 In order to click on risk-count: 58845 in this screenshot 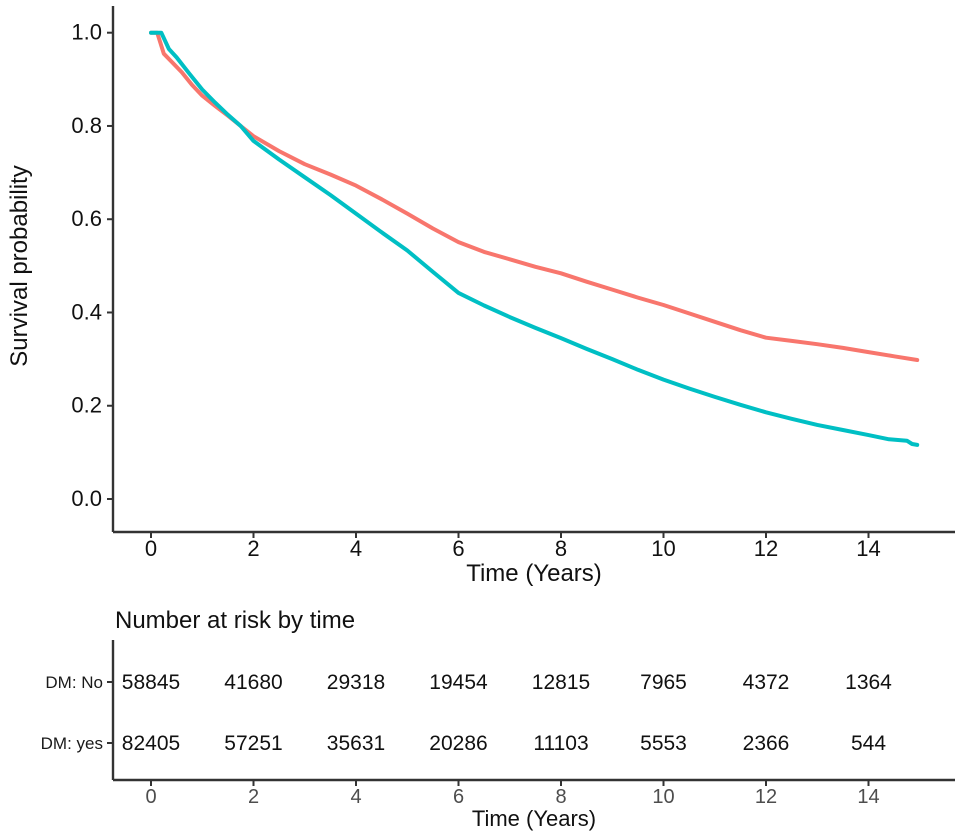, I will do `click(151, 682)`.